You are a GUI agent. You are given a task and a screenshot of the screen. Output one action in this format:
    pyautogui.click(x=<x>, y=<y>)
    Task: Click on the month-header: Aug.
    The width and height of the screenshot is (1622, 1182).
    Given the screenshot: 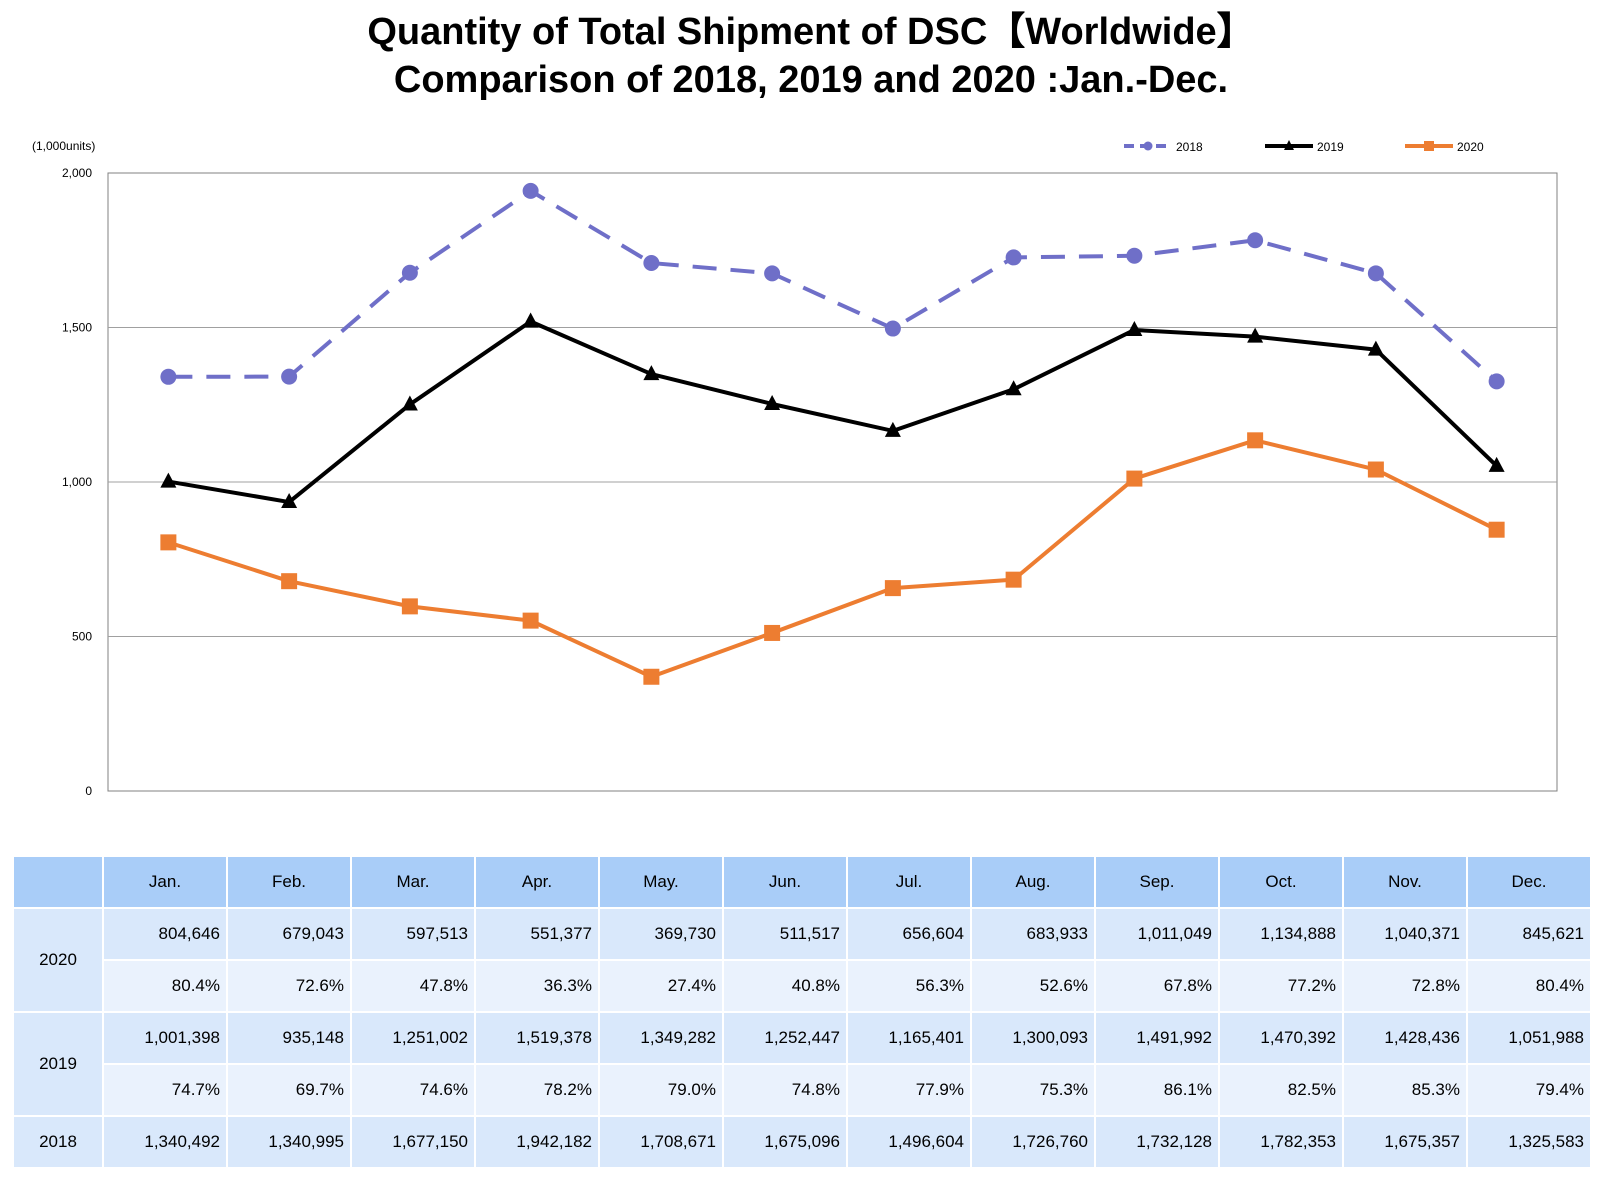 What is the action you would take?
    pyautogui.click(x=1033, y=882)
    